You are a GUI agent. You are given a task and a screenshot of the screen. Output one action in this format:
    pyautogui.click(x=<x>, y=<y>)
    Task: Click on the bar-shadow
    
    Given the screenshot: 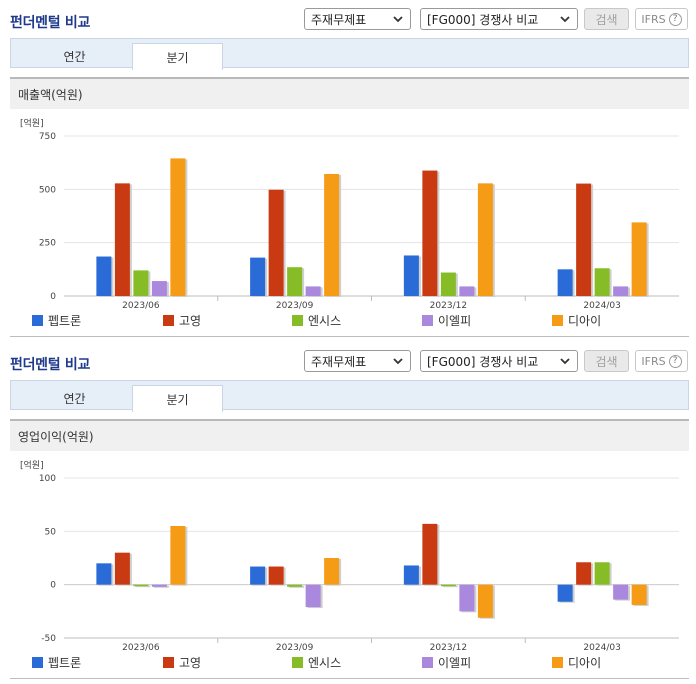 What is the action you would take?
    pyautogui.click(x=143, y=586)
    